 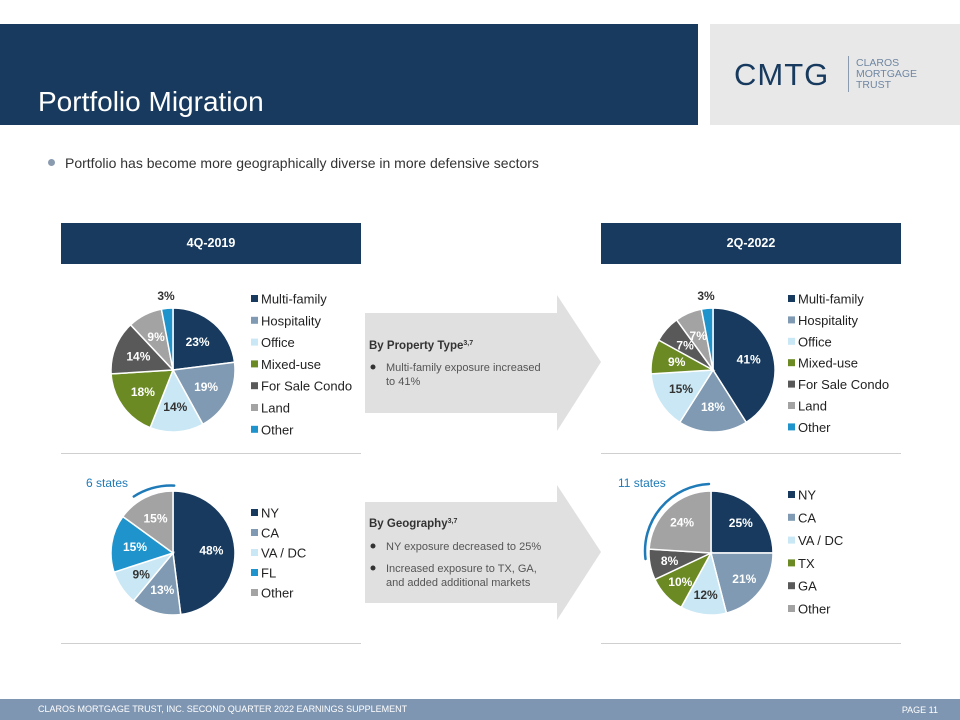 What do you see at coordinates (175, 407) in the screenshot?
I see `property-2019-label-office: 14%` at bounding box center [175, 407].